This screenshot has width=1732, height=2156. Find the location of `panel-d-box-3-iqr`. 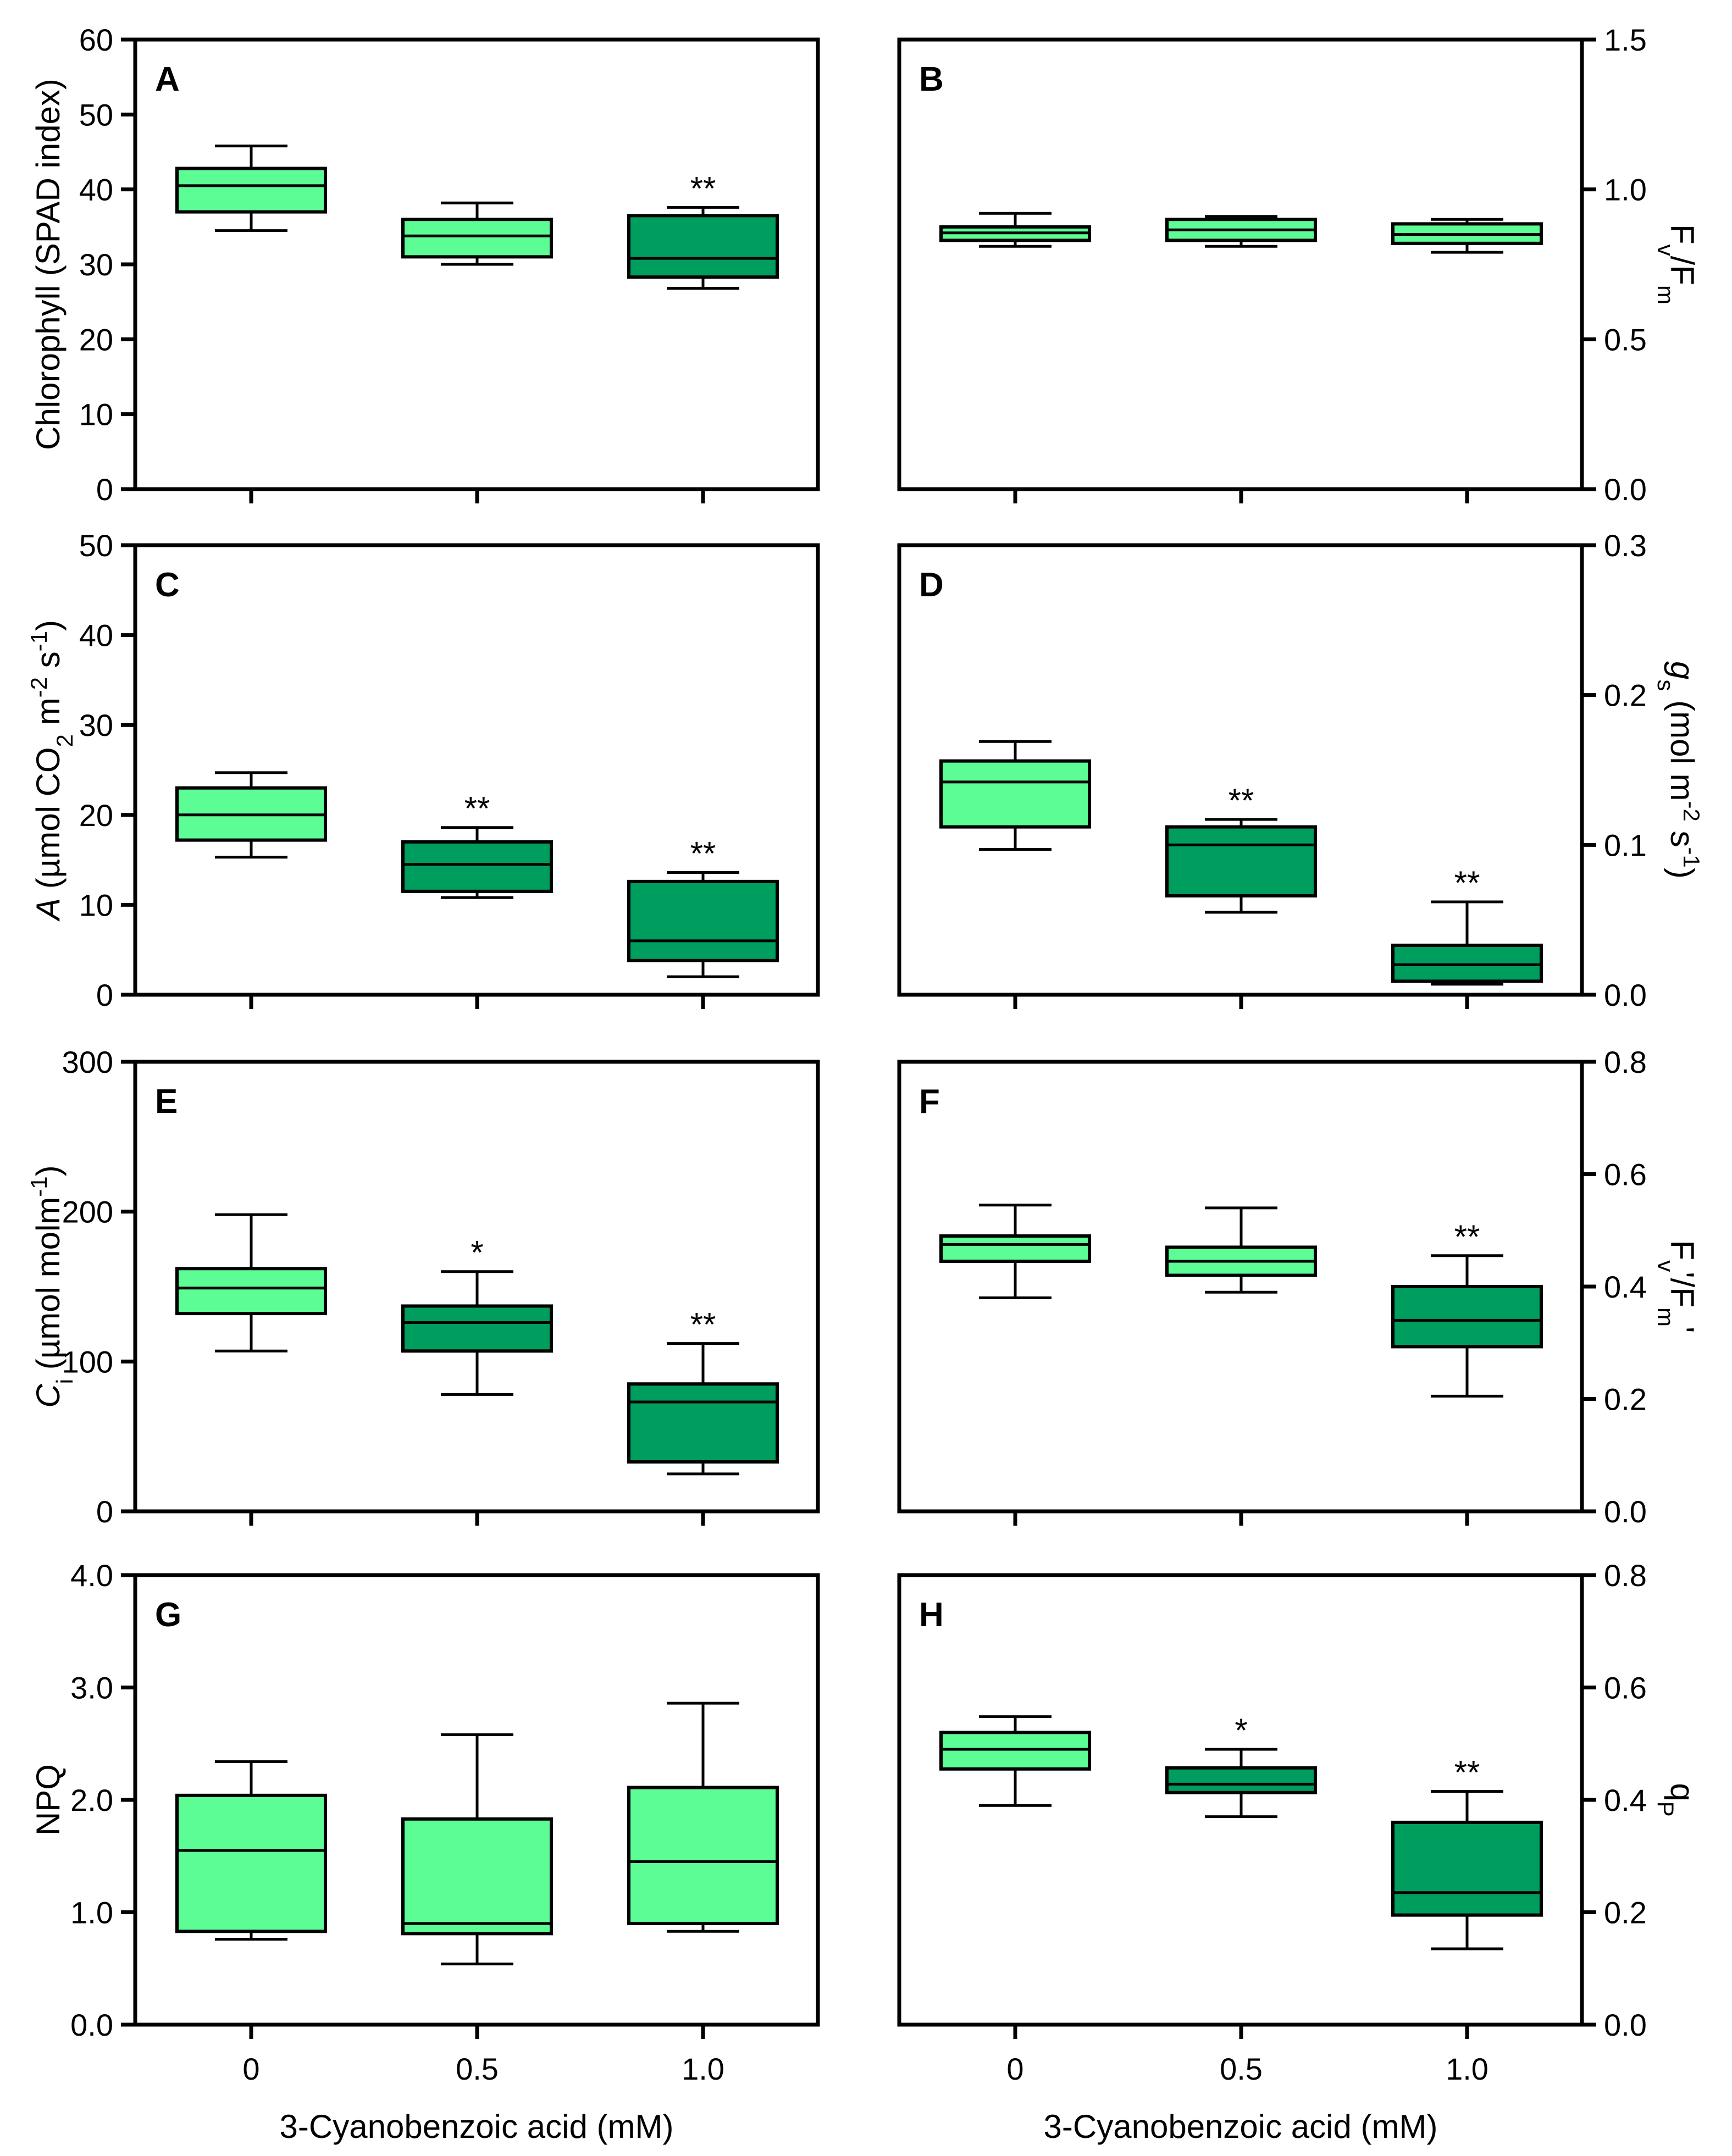

panel-d-box-3-iqr is located at coordinates (1467, 964).